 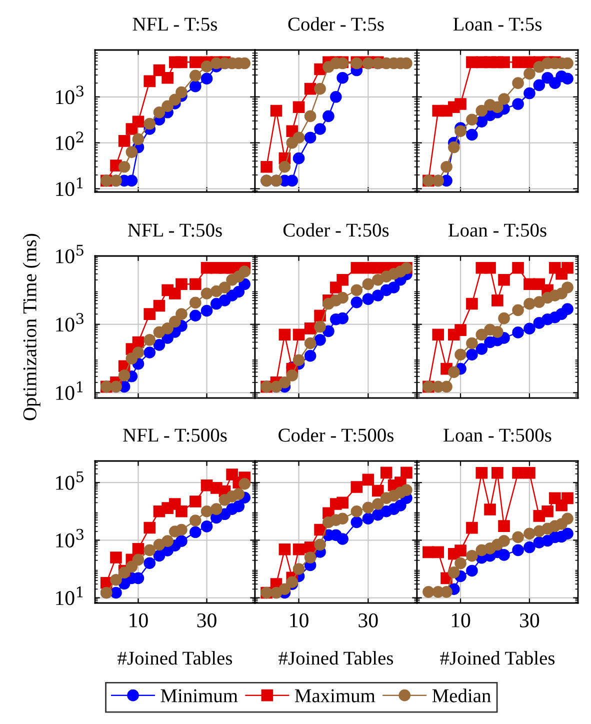 I want to click on chart-title: Coder - T:50s, so click(x=336, y=230).